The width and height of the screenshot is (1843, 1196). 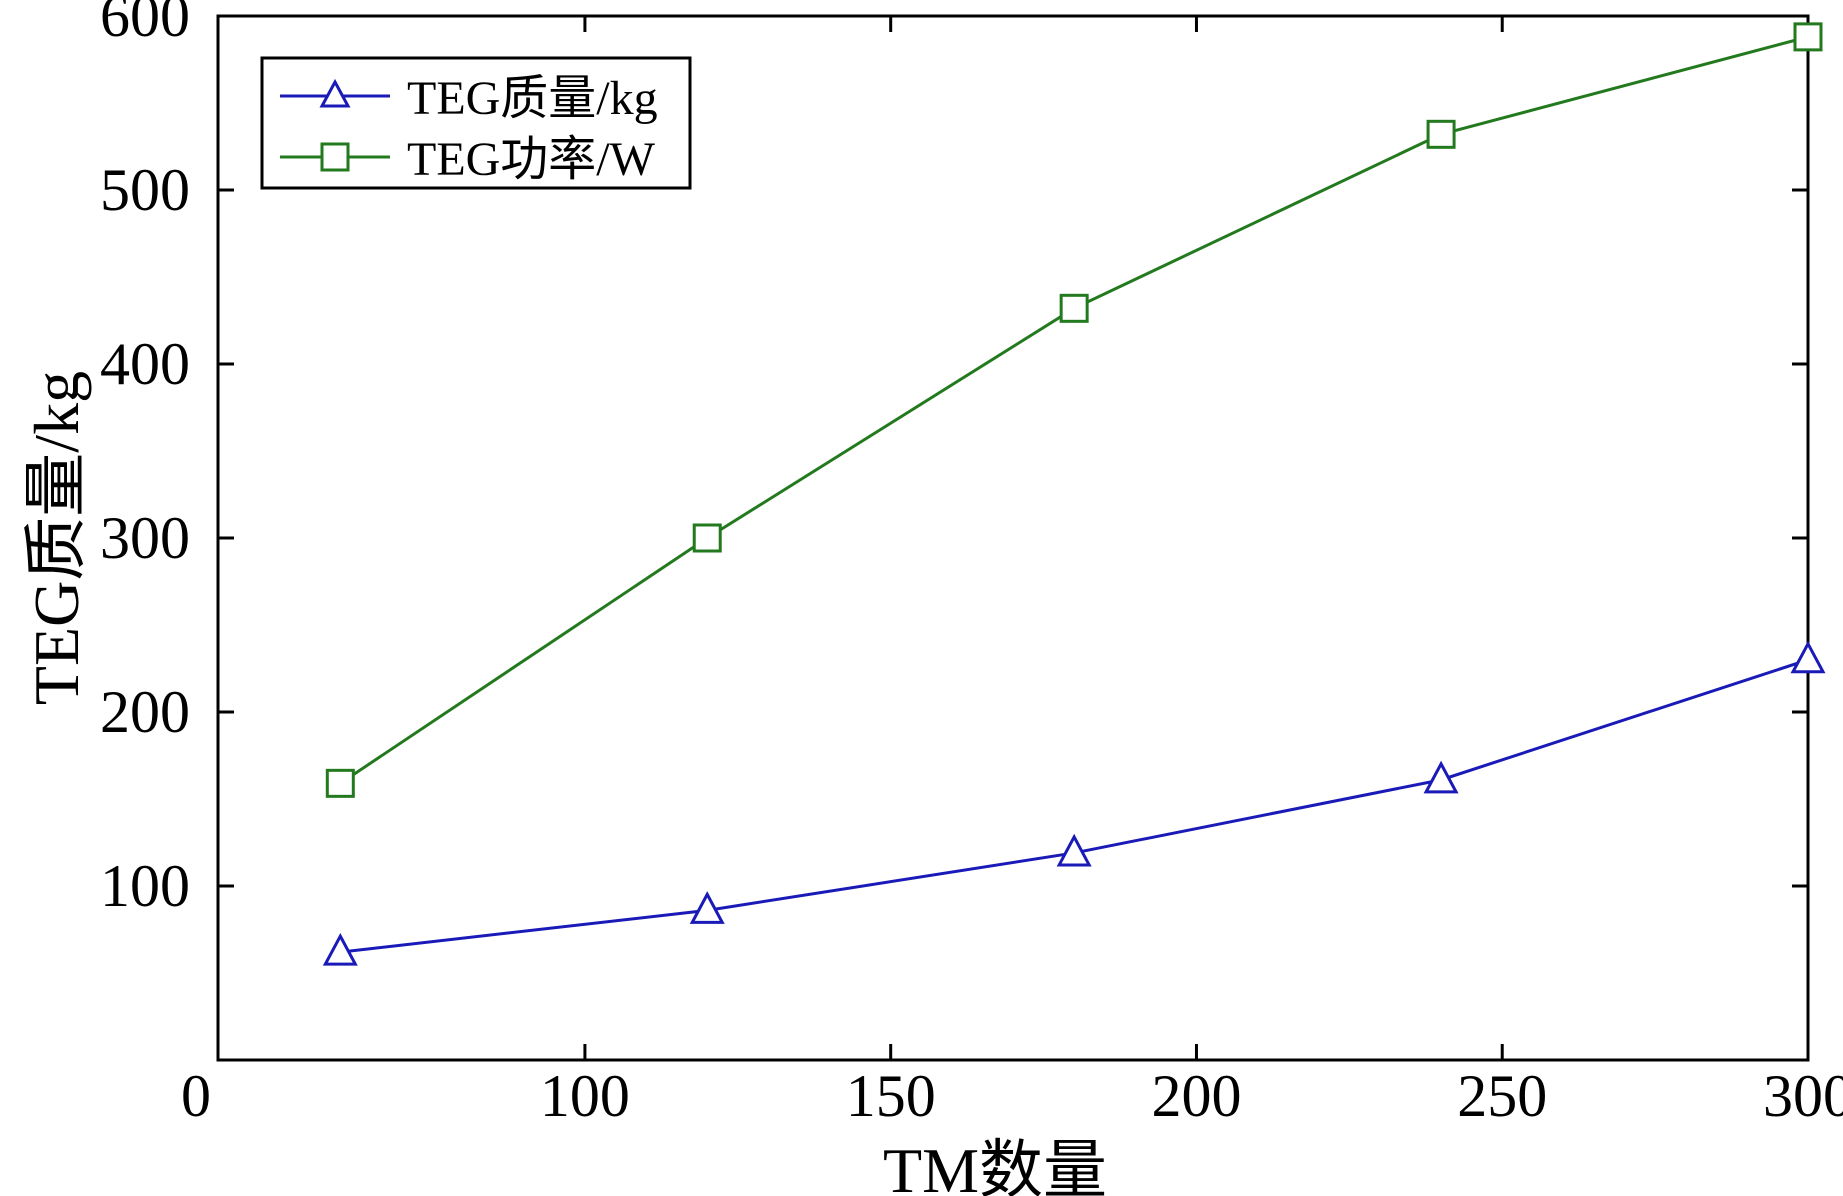 I want to click on y-tick-label: 500, so click(x=145, y=190).